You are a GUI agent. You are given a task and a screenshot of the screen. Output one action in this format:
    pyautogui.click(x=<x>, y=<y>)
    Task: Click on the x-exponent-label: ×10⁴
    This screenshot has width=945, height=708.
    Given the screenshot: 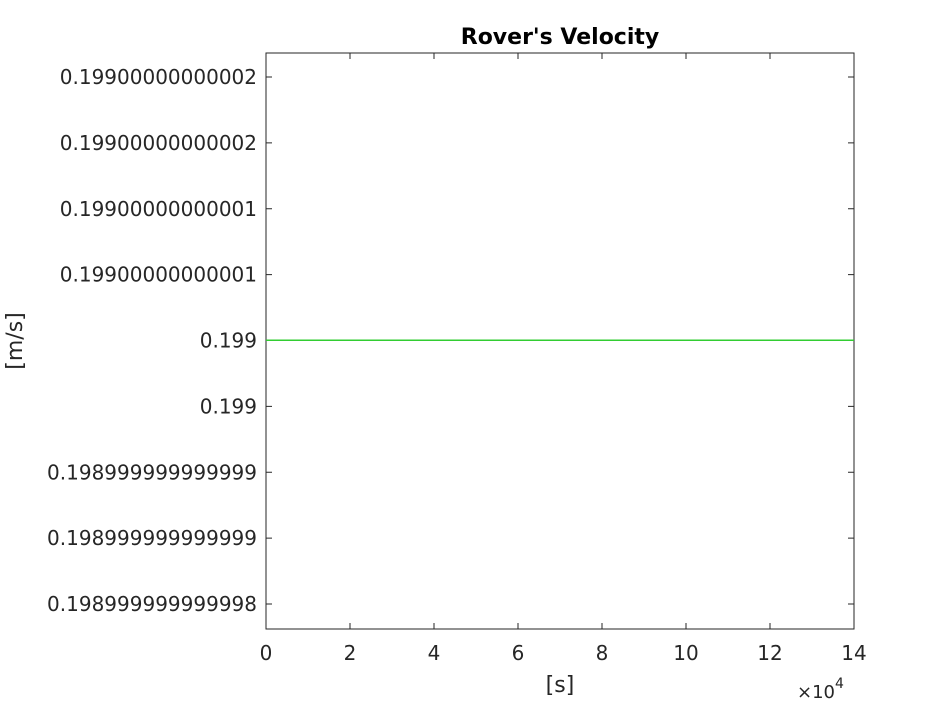 What is the action you would take?
    pyautogui.click(x=820, y=689)
    